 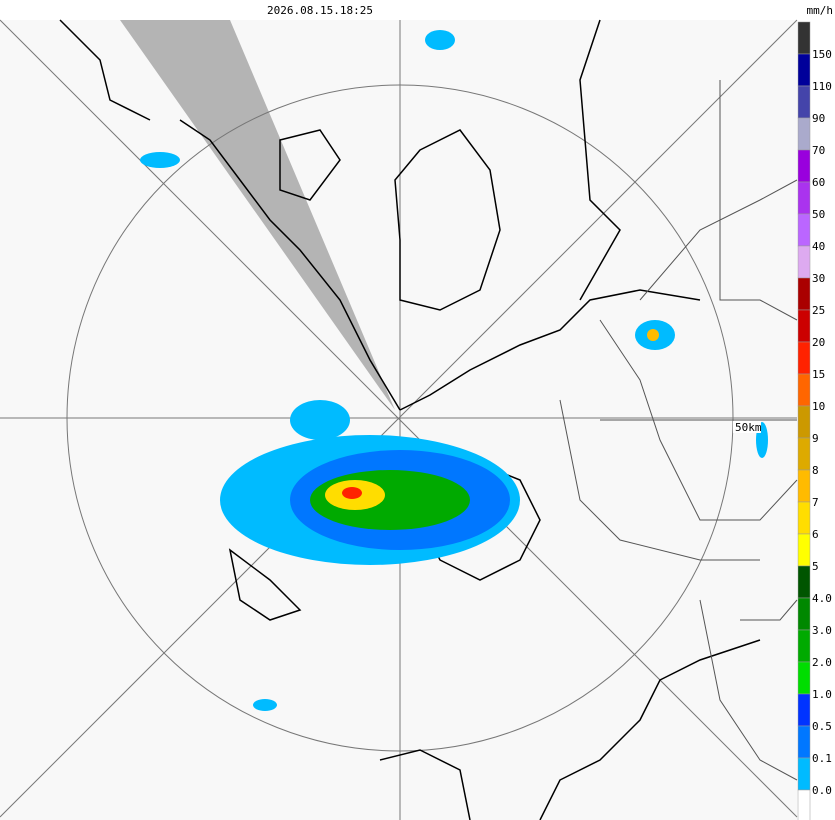 I want to click on range-label-bg, so click(x=747, y=427).